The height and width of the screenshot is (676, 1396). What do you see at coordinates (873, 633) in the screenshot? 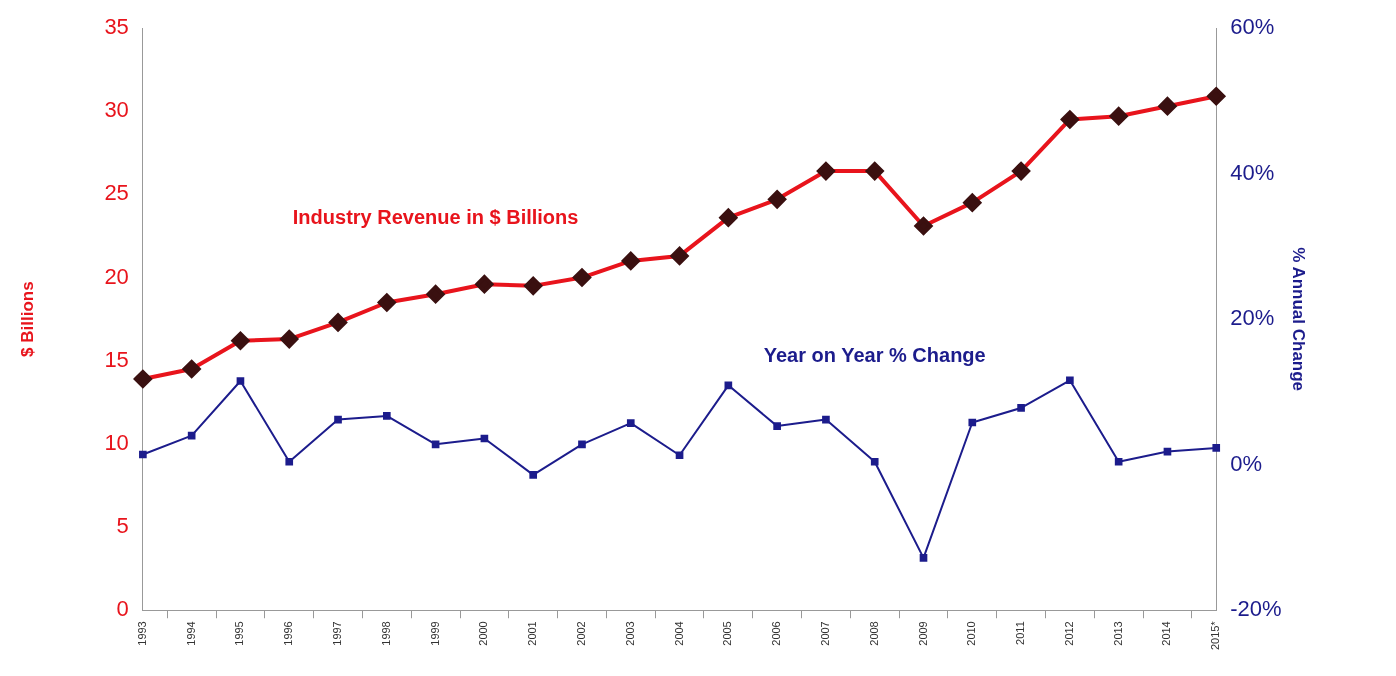
I see `x-tick-label: 2008` at bounding box center [873, 633].